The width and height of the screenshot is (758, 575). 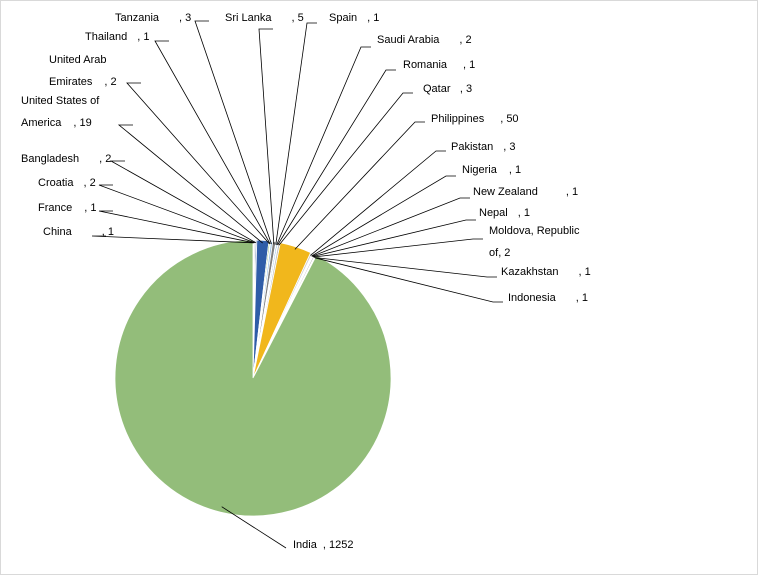 What do you see at coordinates (58, 232) in the screenshot?
I see `data-label-name: China` at bounding box center [58, 232].